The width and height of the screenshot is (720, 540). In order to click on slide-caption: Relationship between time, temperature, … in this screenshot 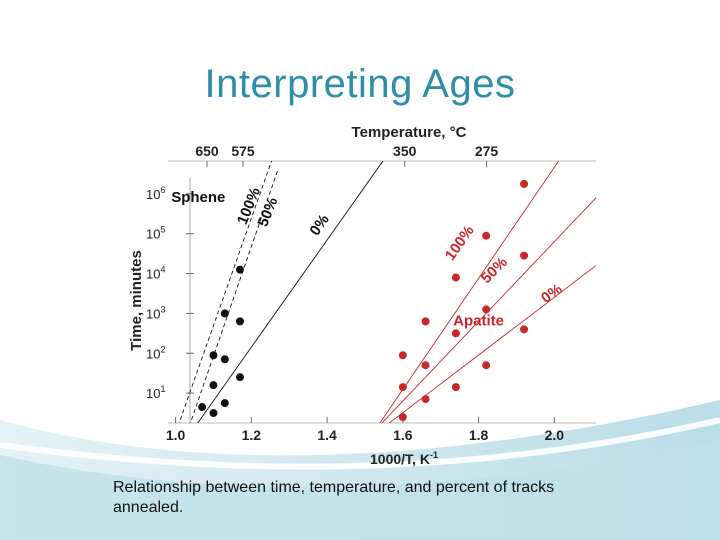, I will do `click(334, 497)`.